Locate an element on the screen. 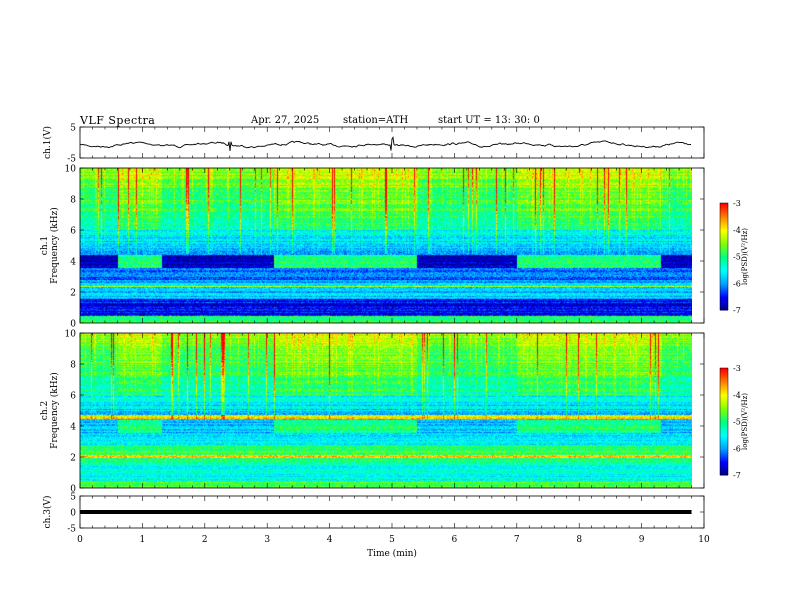 This screenshot has width=792, height=612. ch2-spectrogram-ytick-label: 0 is located at coordinates (73, 490).